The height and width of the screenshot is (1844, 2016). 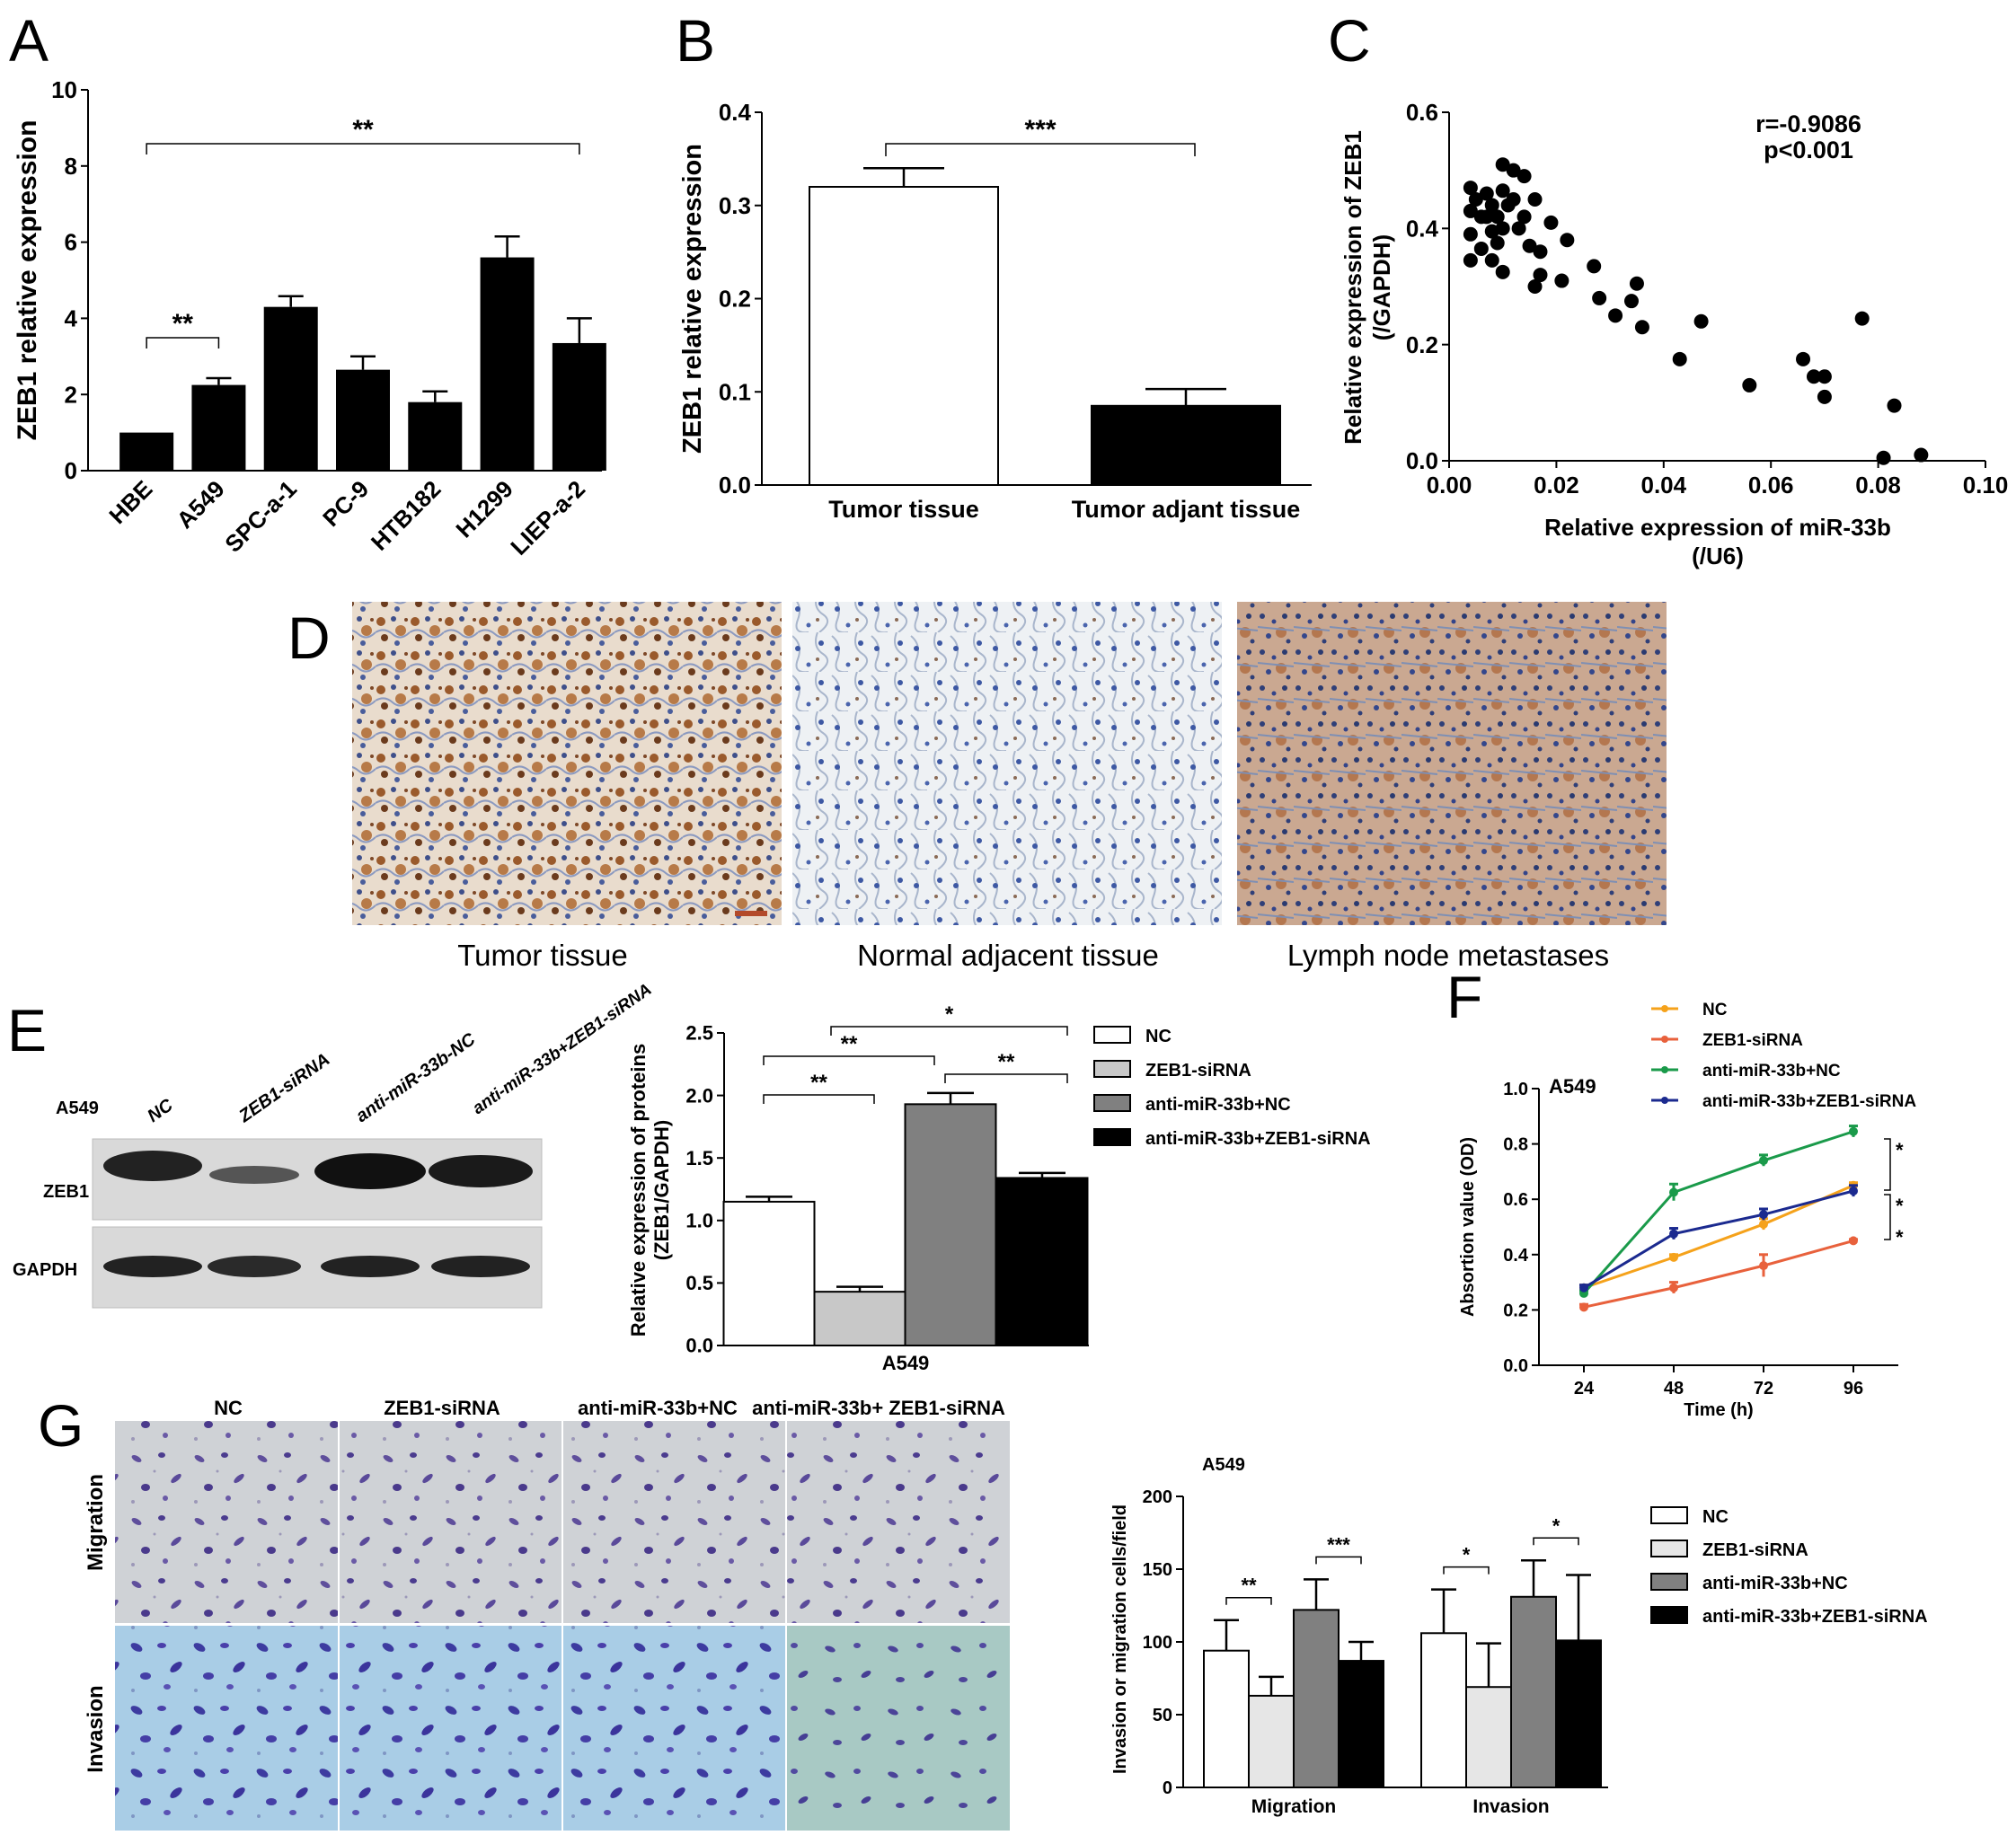 What do you see at coordinates (638, 1190) in the screenshot?
I see `chart-e-y-label: Relative expression of proteins` at bounding box center [638, 1190].